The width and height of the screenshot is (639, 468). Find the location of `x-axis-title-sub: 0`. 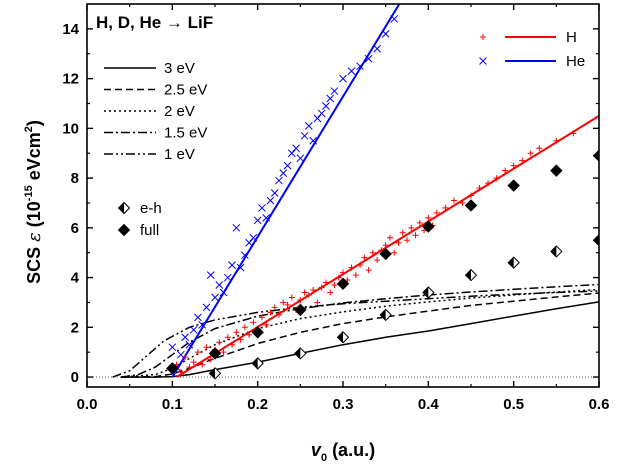

x-axis-title-sub: 0 is located at coordinates (324, 458).